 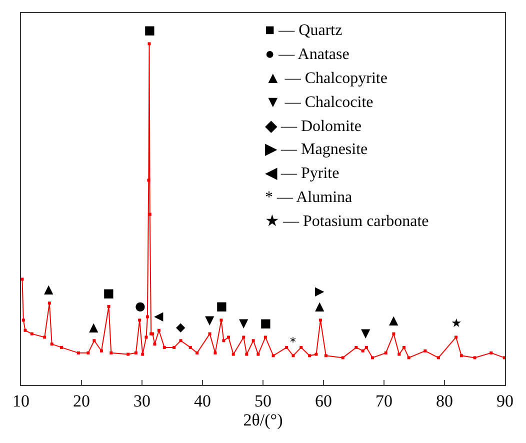 I want to click on x-tick-label: 60, so click(x=323, y=401).